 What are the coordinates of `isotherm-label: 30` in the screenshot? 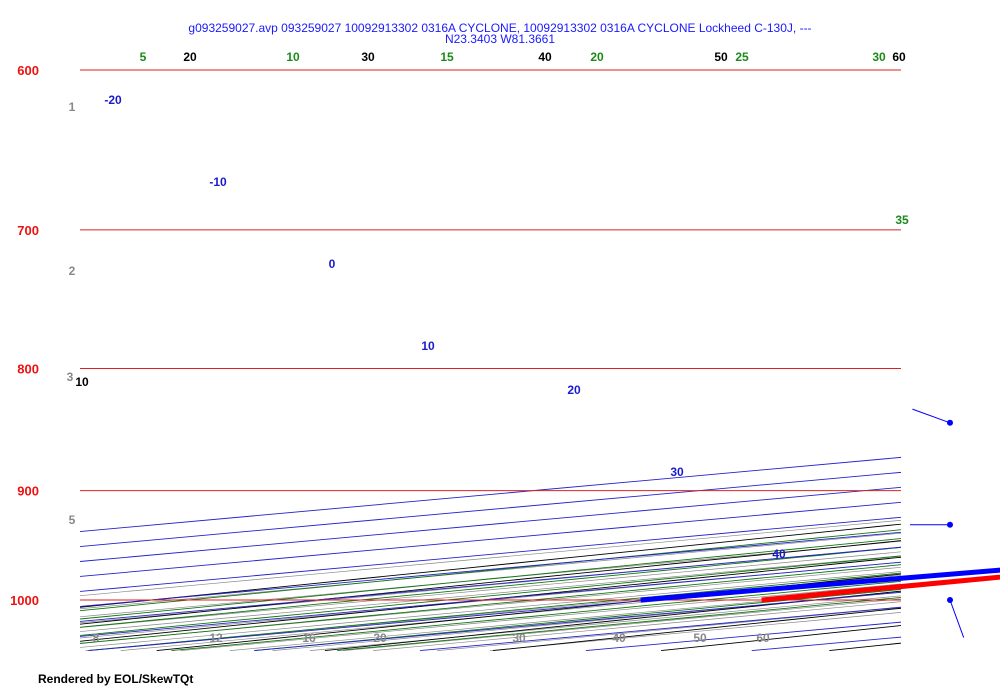 It's located at (677, 472).